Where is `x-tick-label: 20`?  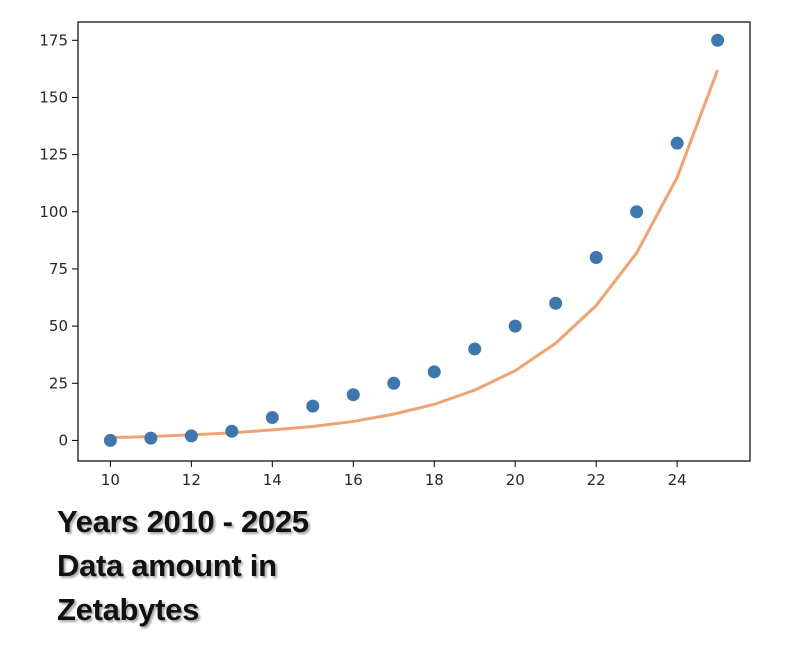 x-tick-label: 20 is located at coordinates (515, 480).